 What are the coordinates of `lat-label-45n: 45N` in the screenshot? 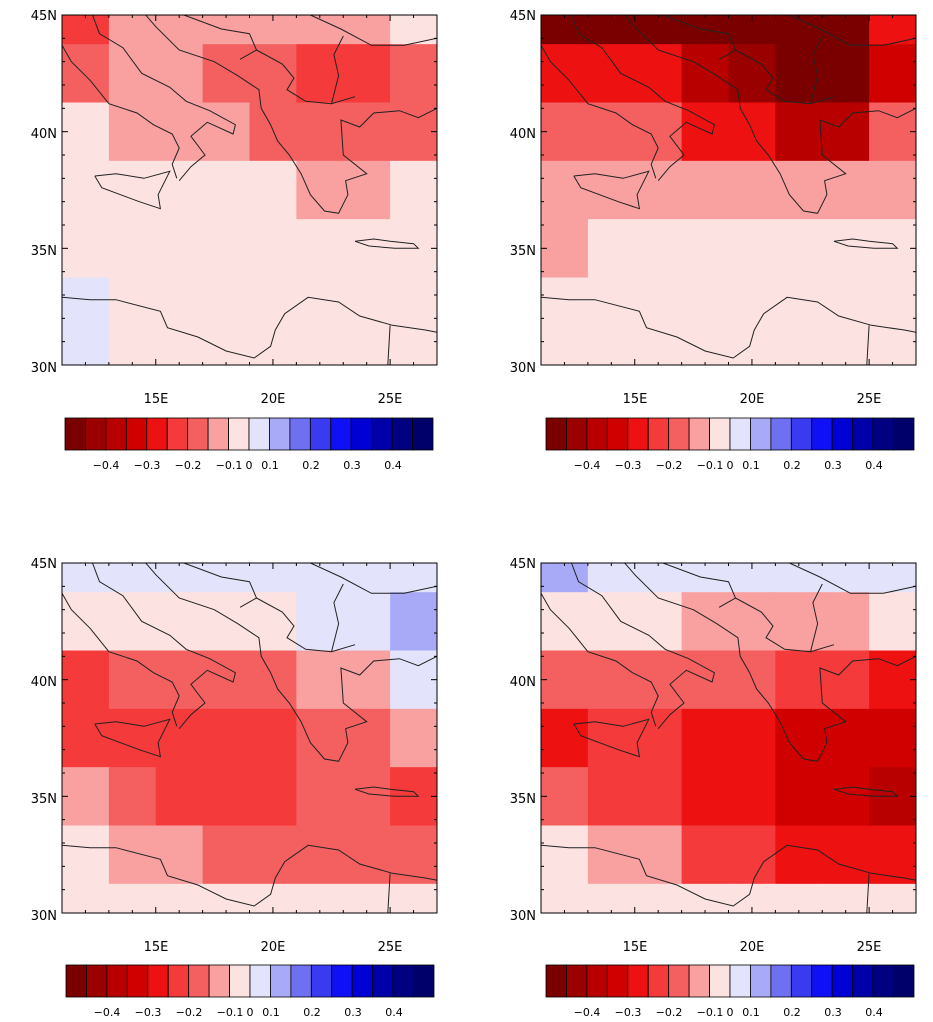 It's located at (44, 16).